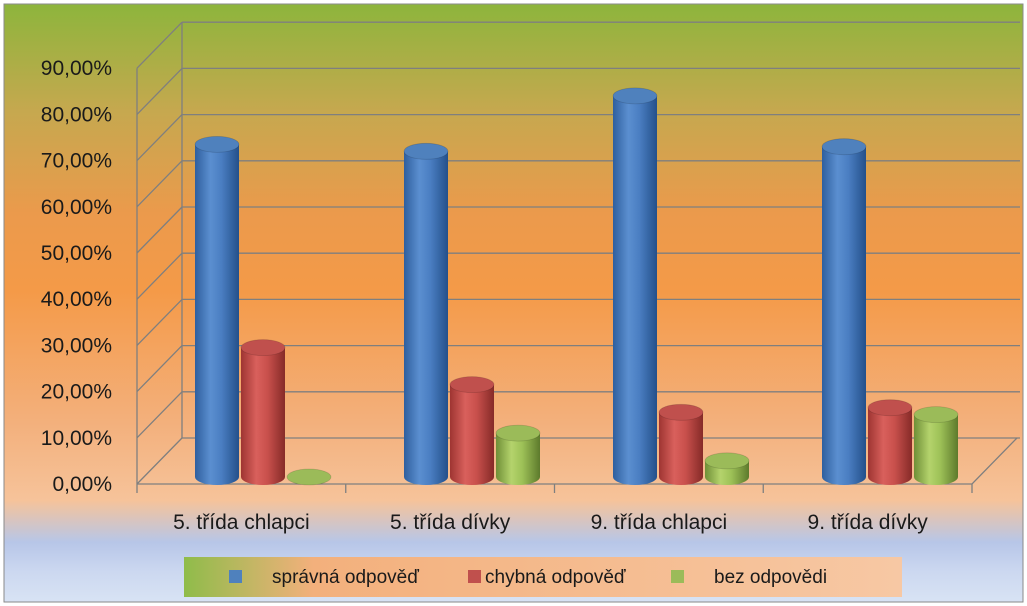  I want to click on legend-background, so click(543, 577).